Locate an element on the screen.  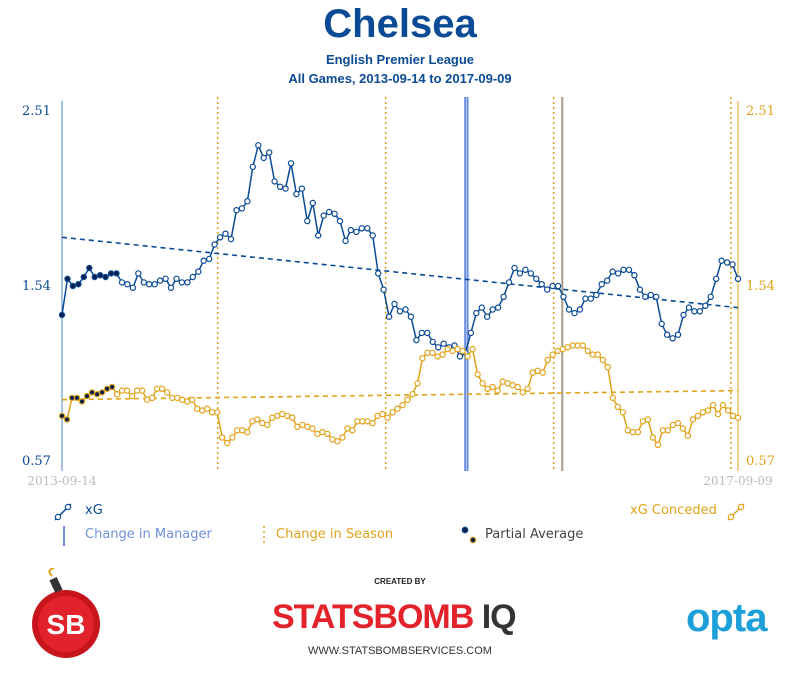
legend-partial-average: Partial Average is located at coordinates (534, 534).